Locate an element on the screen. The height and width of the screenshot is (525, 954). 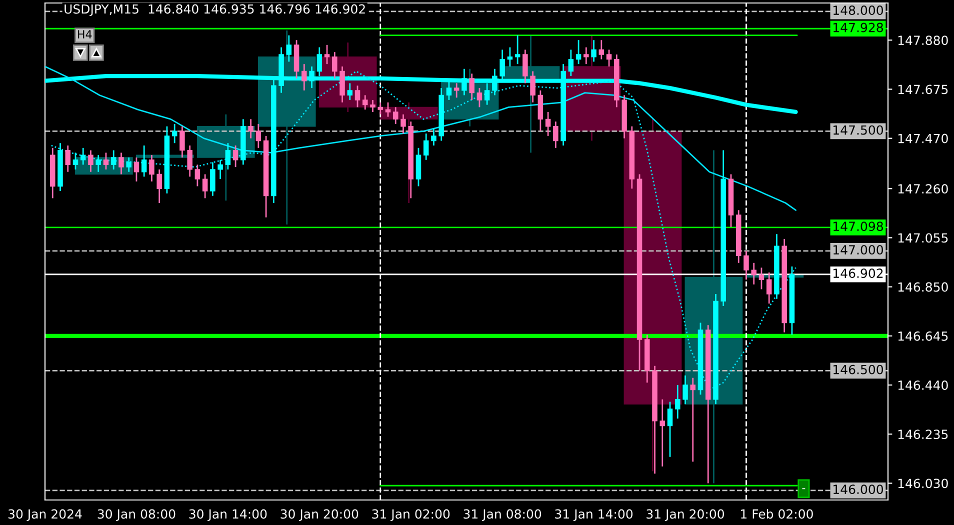
ref-line-label: 146.902 is located at coordinates (858, 273).